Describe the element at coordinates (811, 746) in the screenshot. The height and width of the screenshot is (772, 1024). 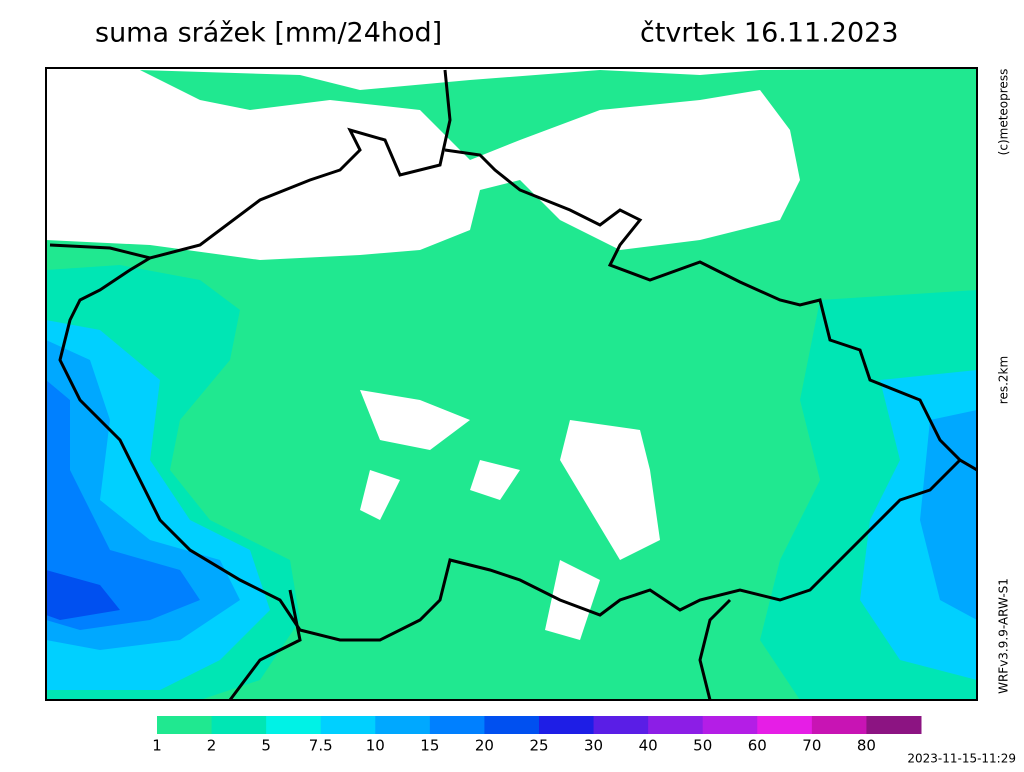
I see `colorbar-label: 70` at that location.